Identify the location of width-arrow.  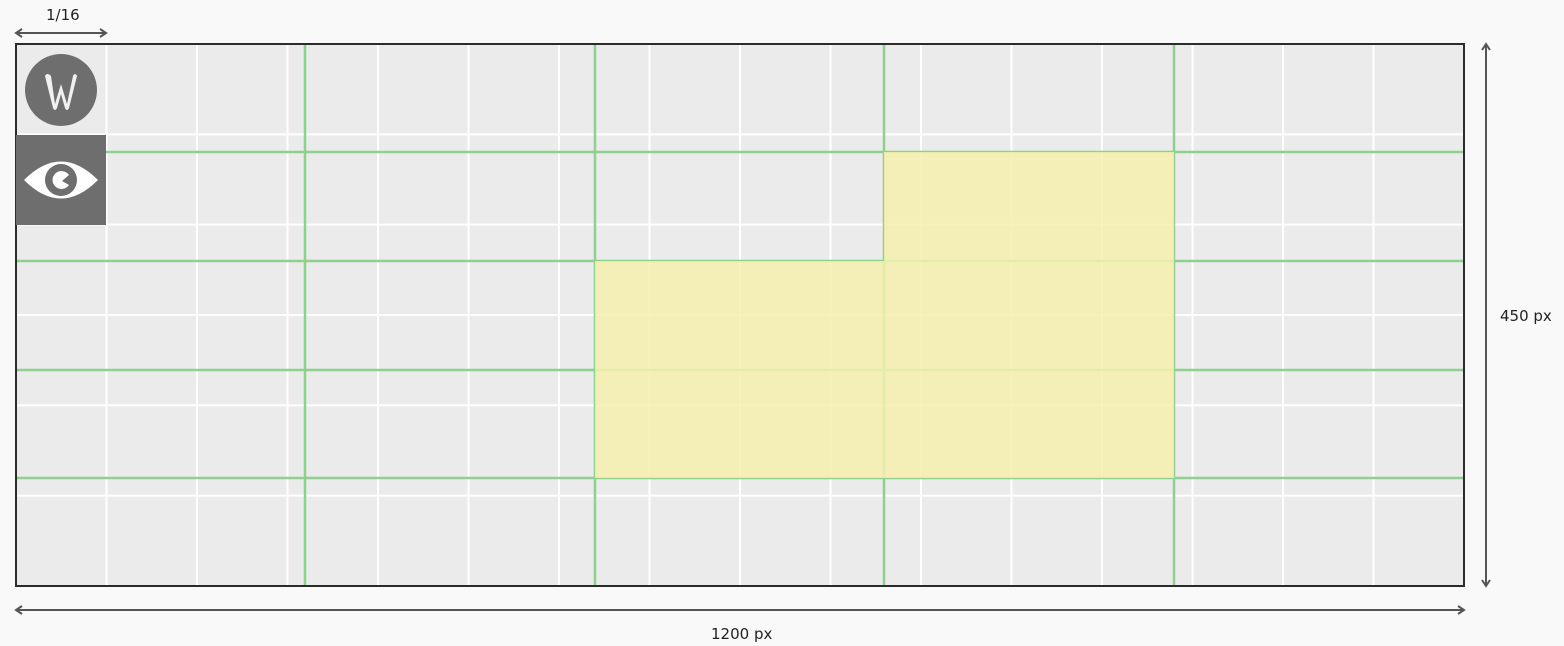
(740, 610).